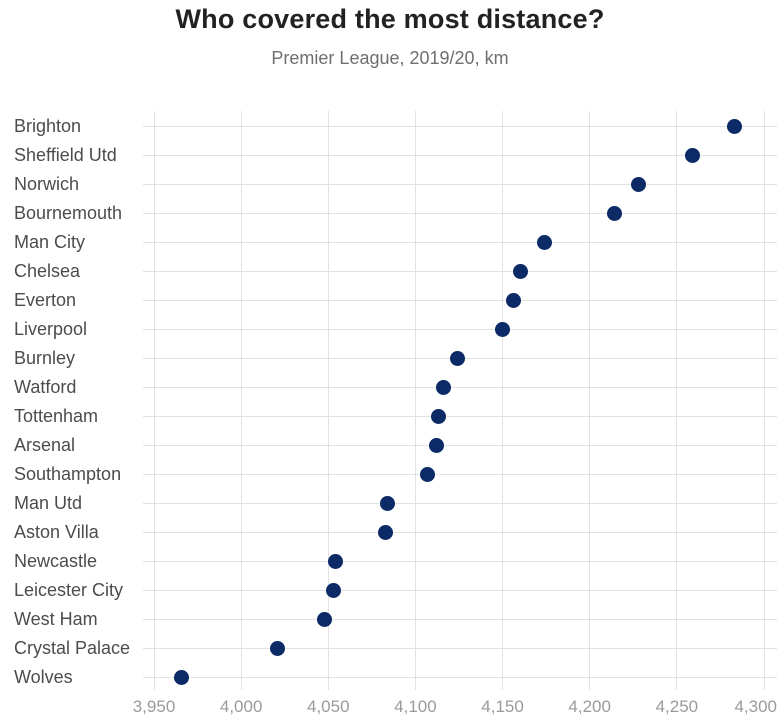 The image size is (780, 723). What do you see at coordinates (68, 473) in the screenshot?
I see `y-axis-label: Southampton` at bounding box center [68, 473].